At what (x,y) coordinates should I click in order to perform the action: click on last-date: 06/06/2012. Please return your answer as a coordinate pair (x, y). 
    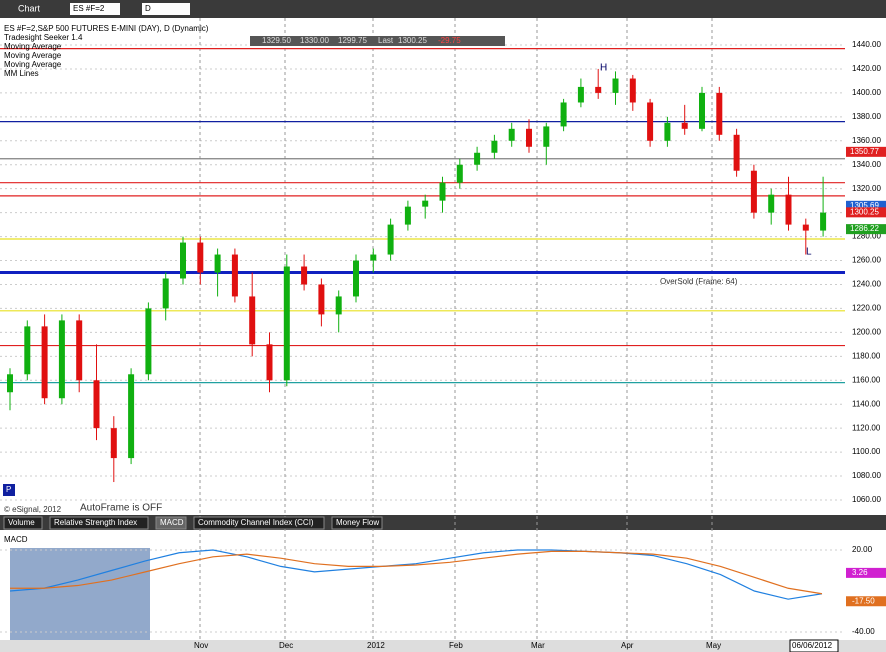
    Looking at the image, I should click on (812, 645).